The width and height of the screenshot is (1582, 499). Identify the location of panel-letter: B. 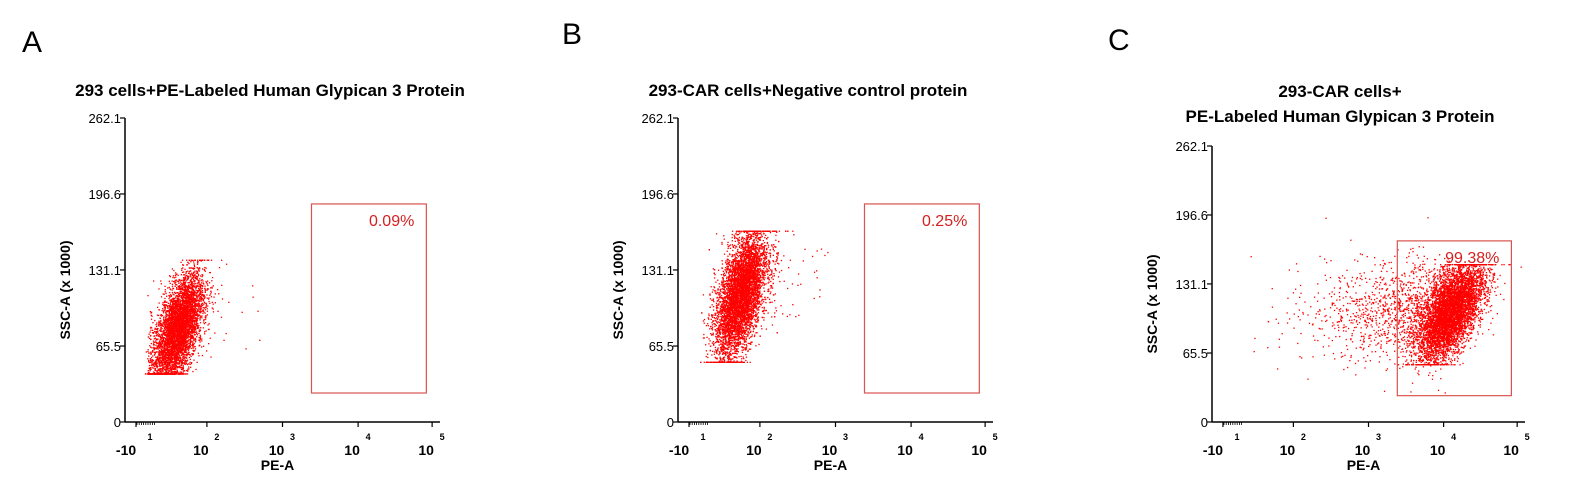
(572, 34).